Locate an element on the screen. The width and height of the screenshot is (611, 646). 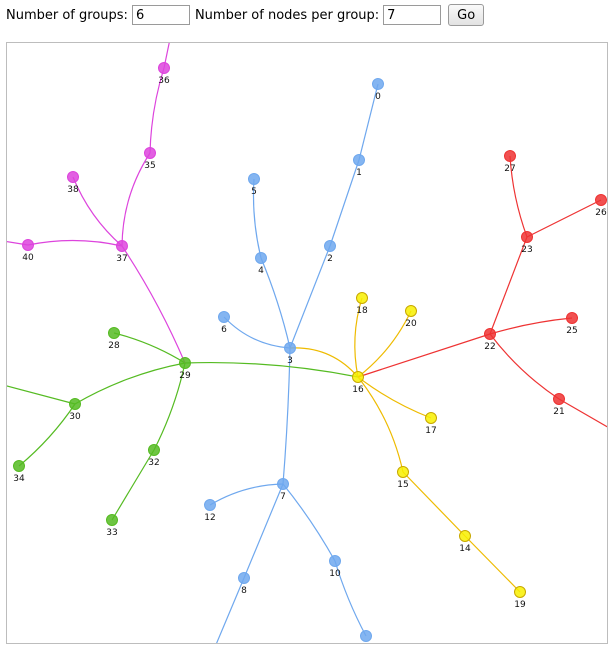
graph-node-1: 1 is located at coordinates (359, 166).